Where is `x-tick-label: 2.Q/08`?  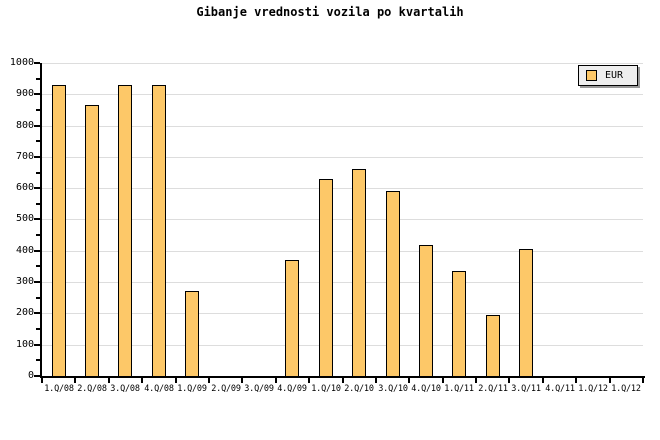
x-tick-label: 2.Q/08 is located at coordinates (92, 389).